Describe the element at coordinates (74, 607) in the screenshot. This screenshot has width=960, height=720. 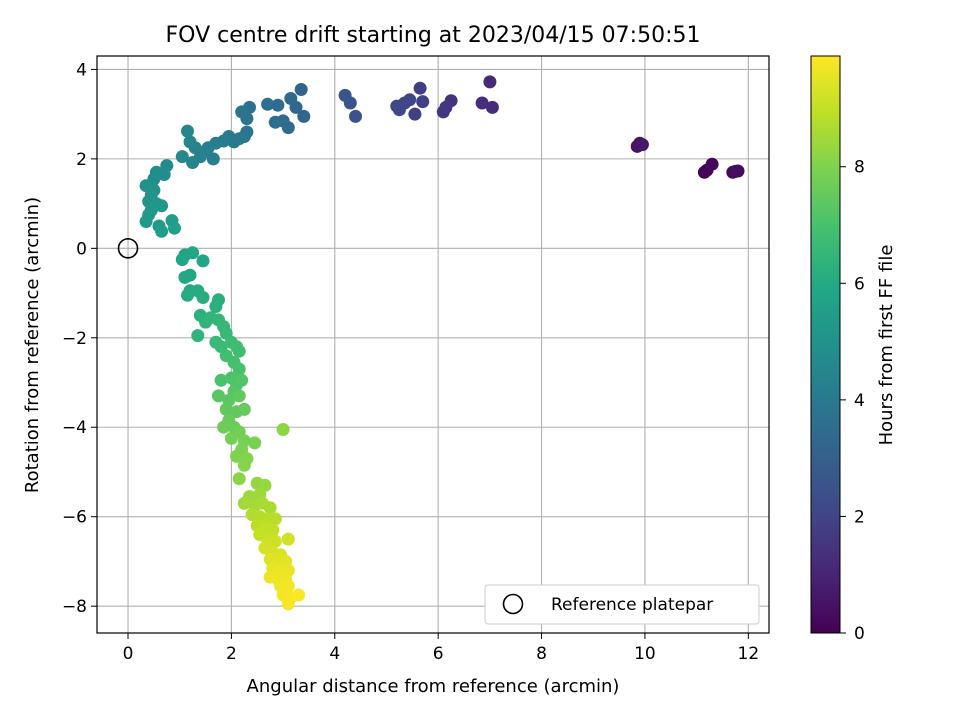
I see `y-tick-label: −8` at that location.